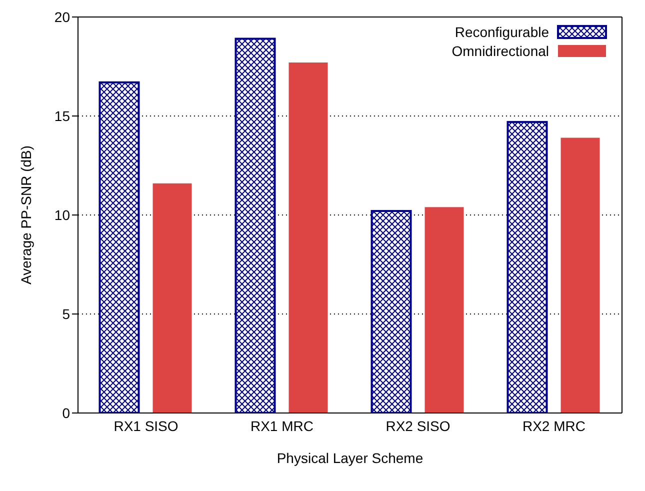  What do you see at coordinates (418, 426) in the screenshot?
I see `x-tick-label: RX2 SISO` at bounding box center [418, 426].